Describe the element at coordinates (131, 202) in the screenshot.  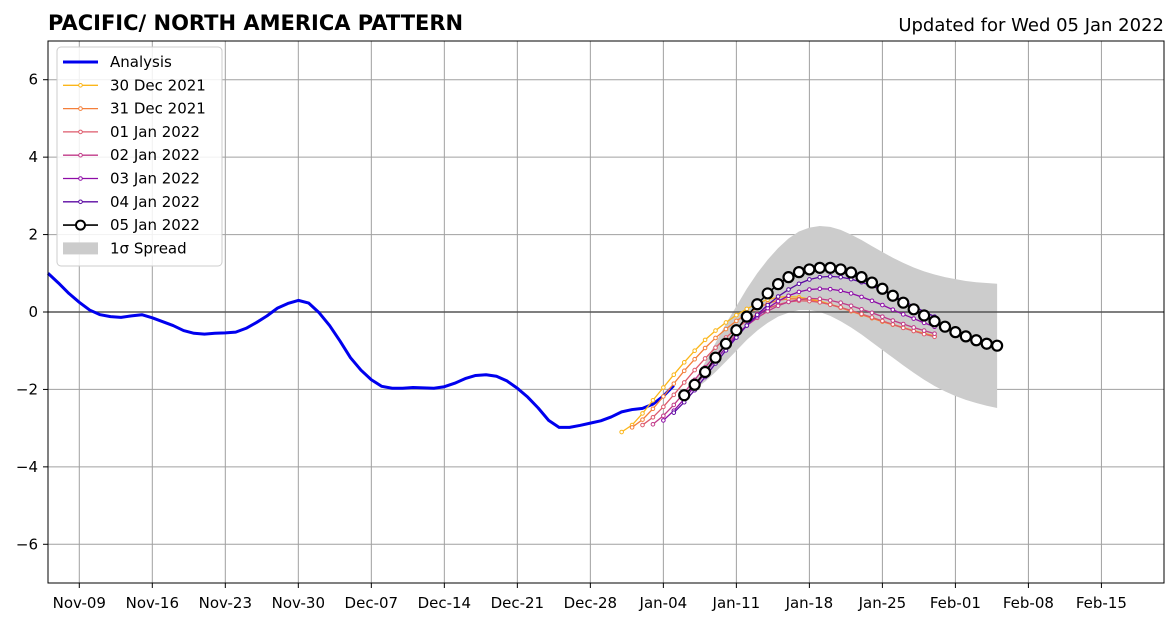
I see `legend-item: 04 Jan 2022` at that location.